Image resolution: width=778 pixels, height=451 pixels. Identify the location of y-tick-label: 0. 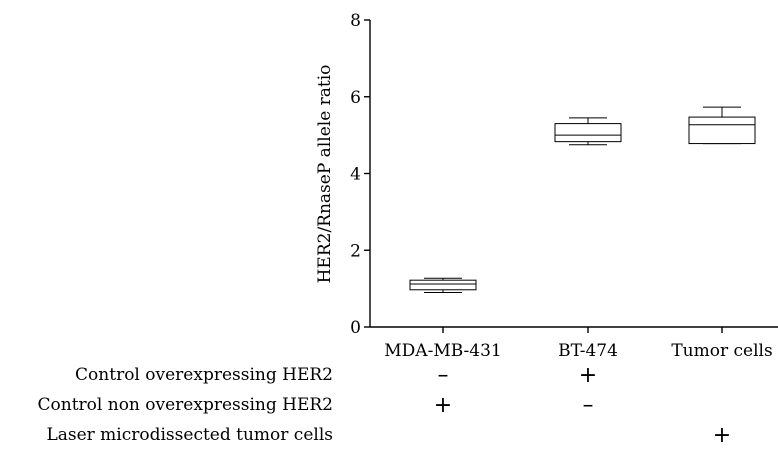
(355, 328).